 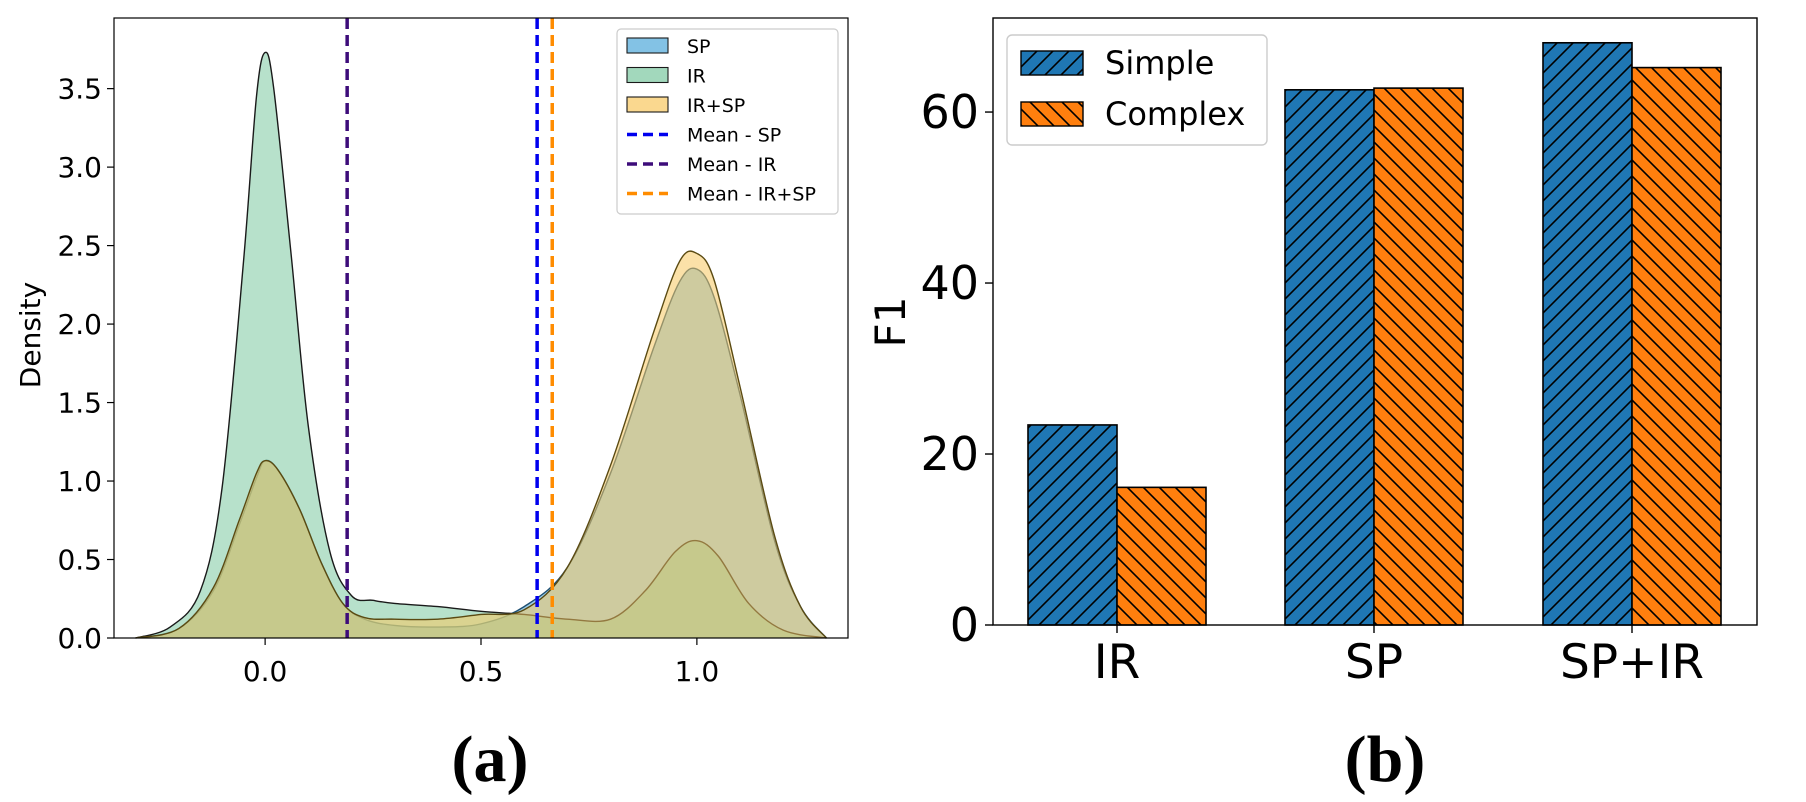 What do you see at coordinates (1117, 662) in the screenshot?
I see `category-label: IR` at bounding box center [1117, 662].